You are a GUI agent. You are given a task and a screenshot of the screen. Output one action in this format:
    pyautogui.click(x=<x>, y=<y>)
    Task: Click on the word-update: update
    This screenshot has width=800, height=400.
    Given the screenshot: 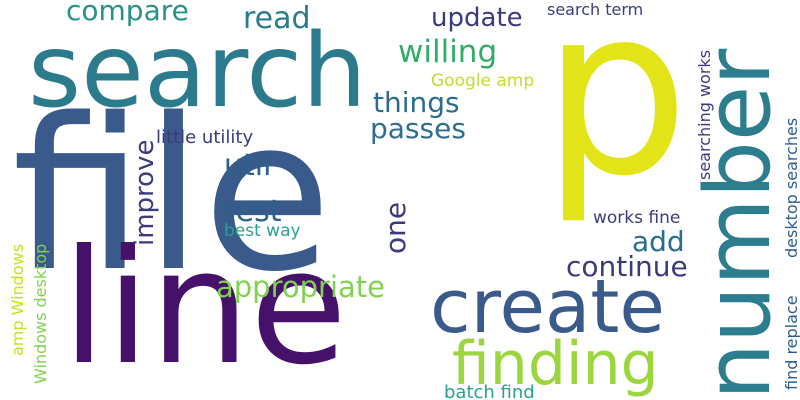 What is the action you would take?
    pyautogui.click(x=477, y=18)
    